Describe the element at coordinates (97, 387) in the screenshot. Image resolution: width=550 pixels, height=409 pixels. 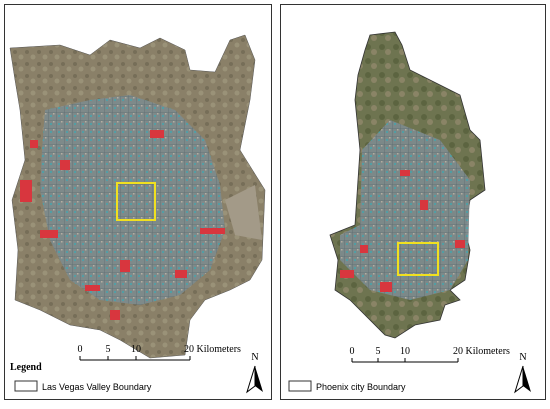
I see `legend-label: Las Vegas Valley Boundary` at that location.